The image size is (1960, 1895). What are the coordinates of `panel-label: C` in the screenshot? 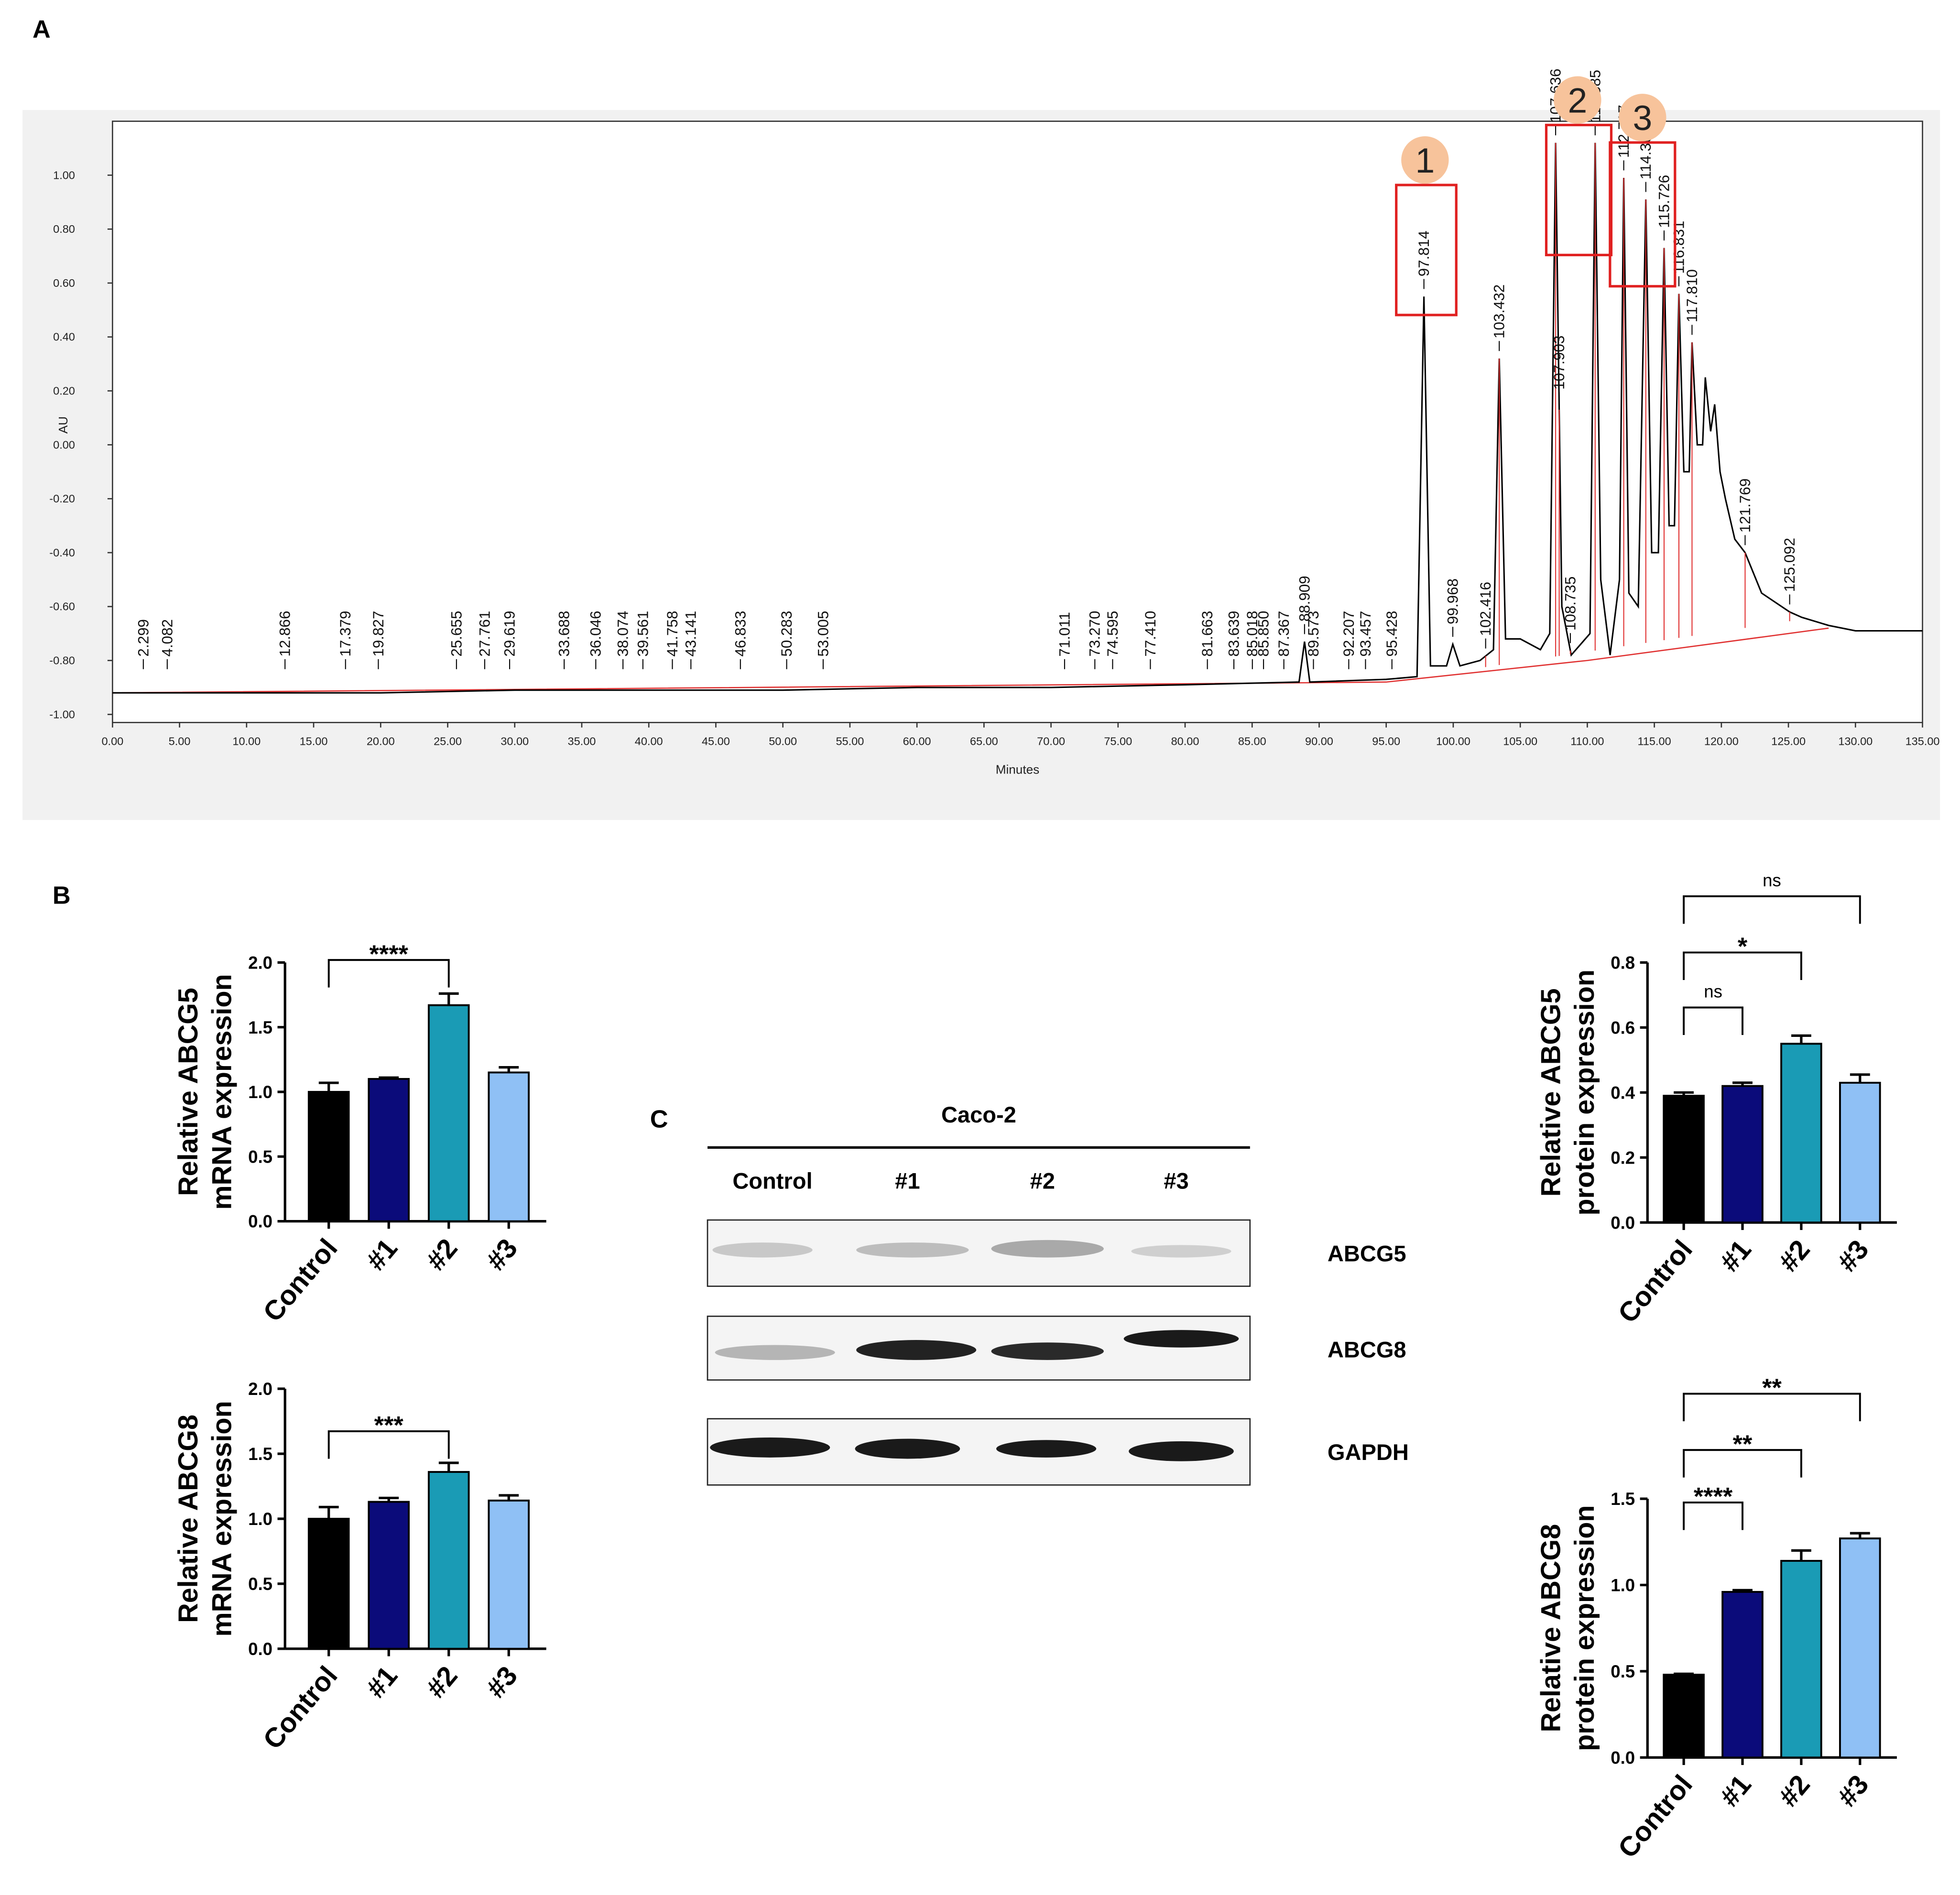 It's located at (659, 1119).